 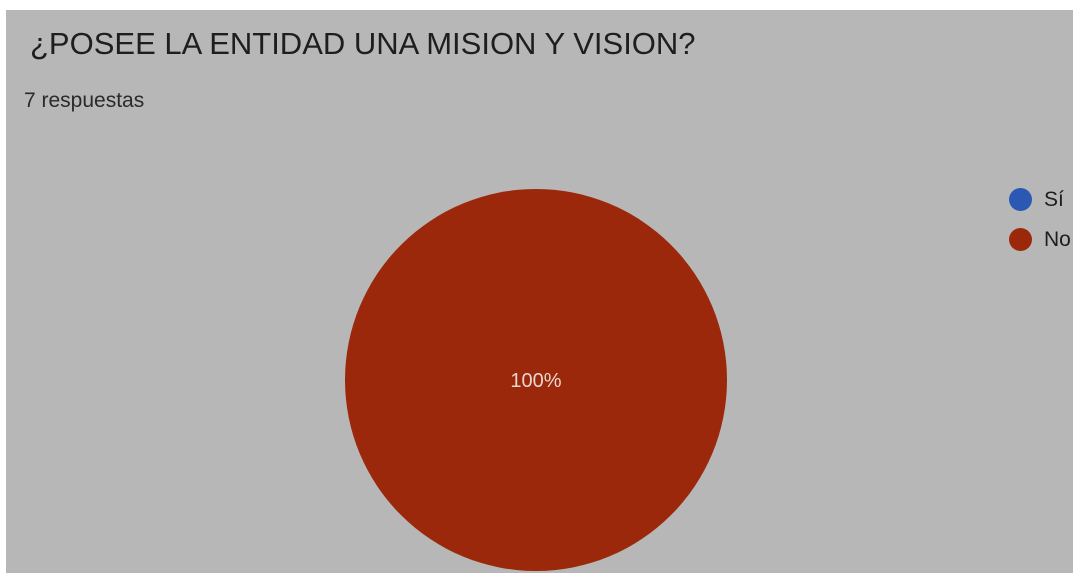 I want to click on response-count: 7 respuestas, so click(x=84, y=100).